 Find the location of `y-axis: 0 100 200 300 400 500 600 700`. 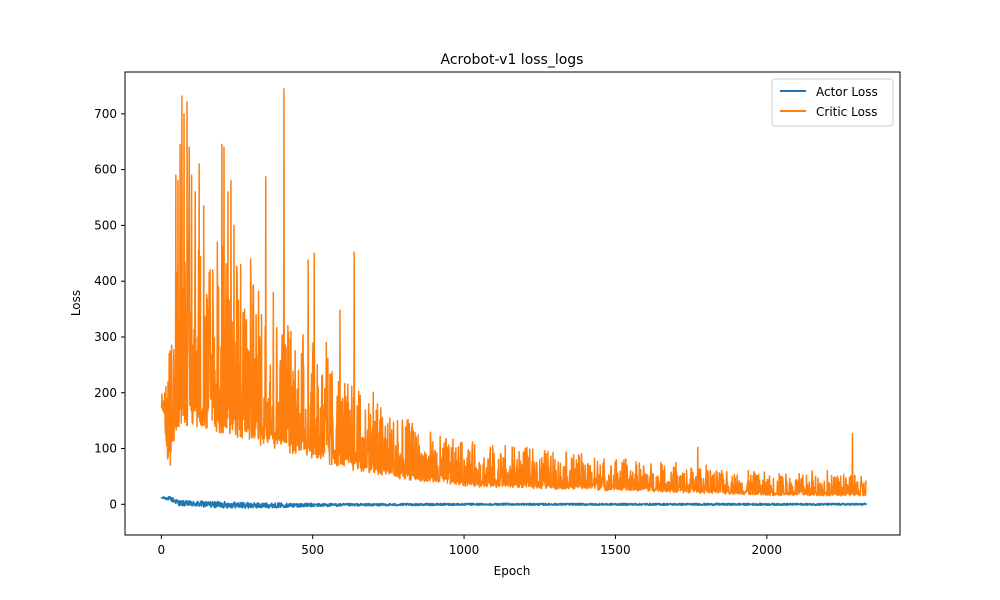

y-axis: 0 100 200 300 400 500 600 700 is located at coordinates (109, 309).